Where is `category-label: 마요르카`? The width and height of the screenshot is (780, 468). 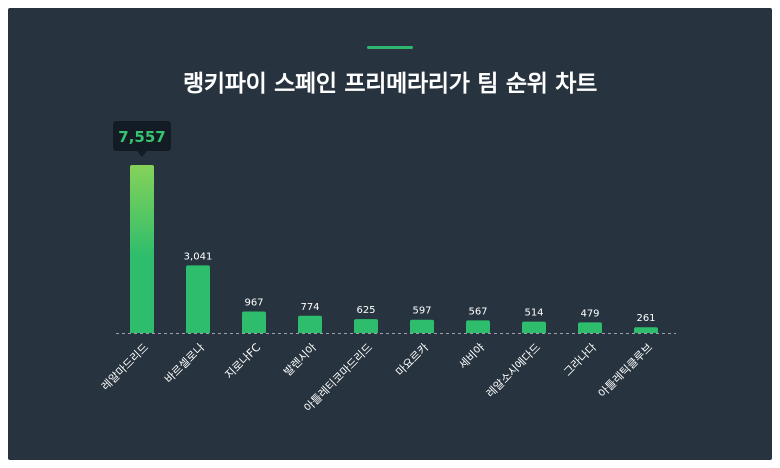 category-label: 마요르카 is located at coordinates (412, 360).